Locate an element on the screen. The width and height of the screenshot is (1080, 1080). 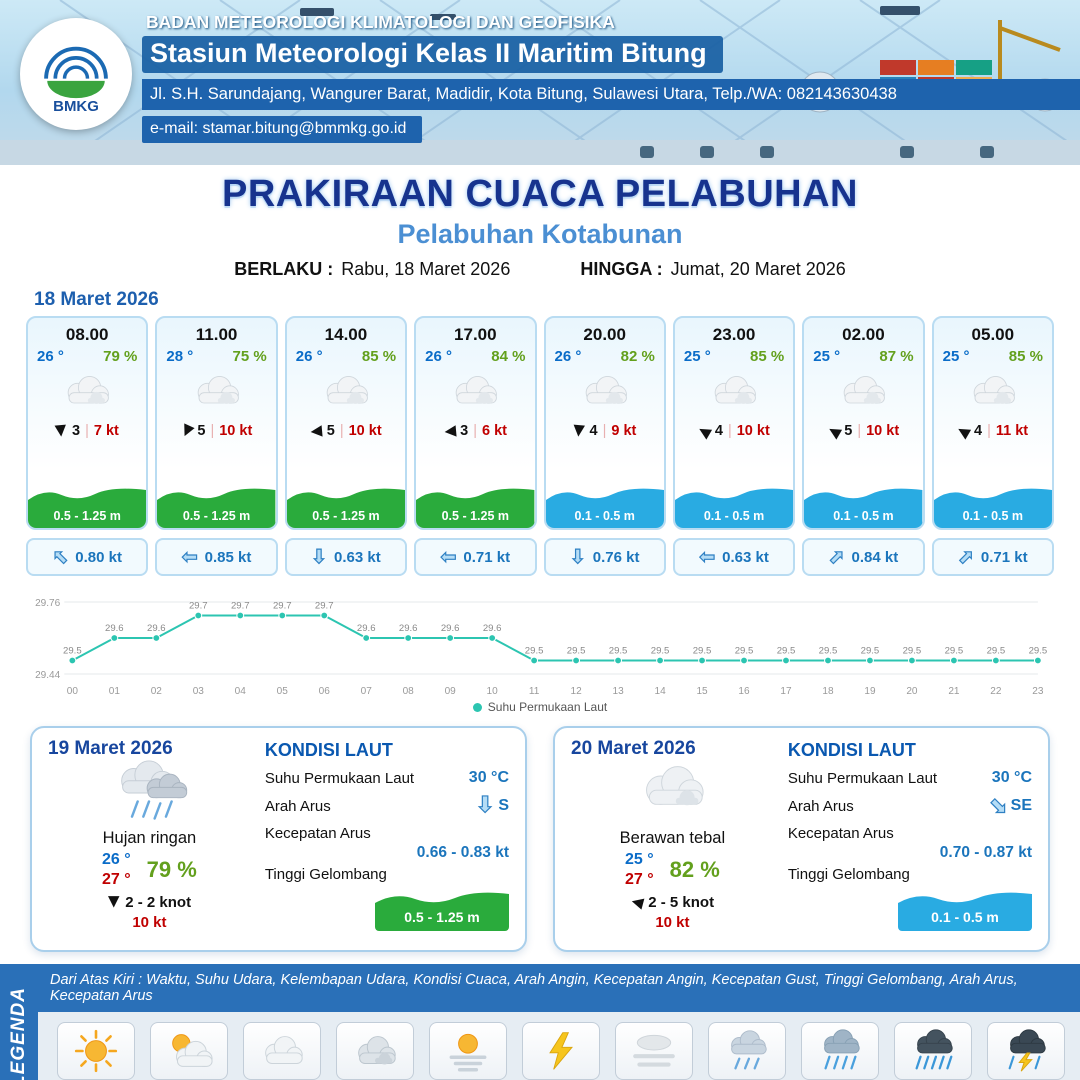
daily-wind-row: ▲ 2 - 5 knot is located at coordinates (670, 902).